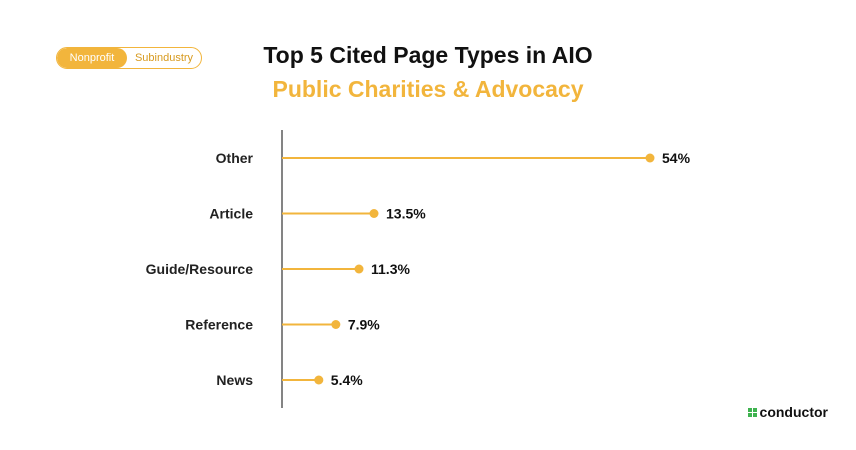 This screenshot has height=450, width=856. Describe the element at coordinates (235, 158) in the screenshot. I see `category-label: Other` at that location.